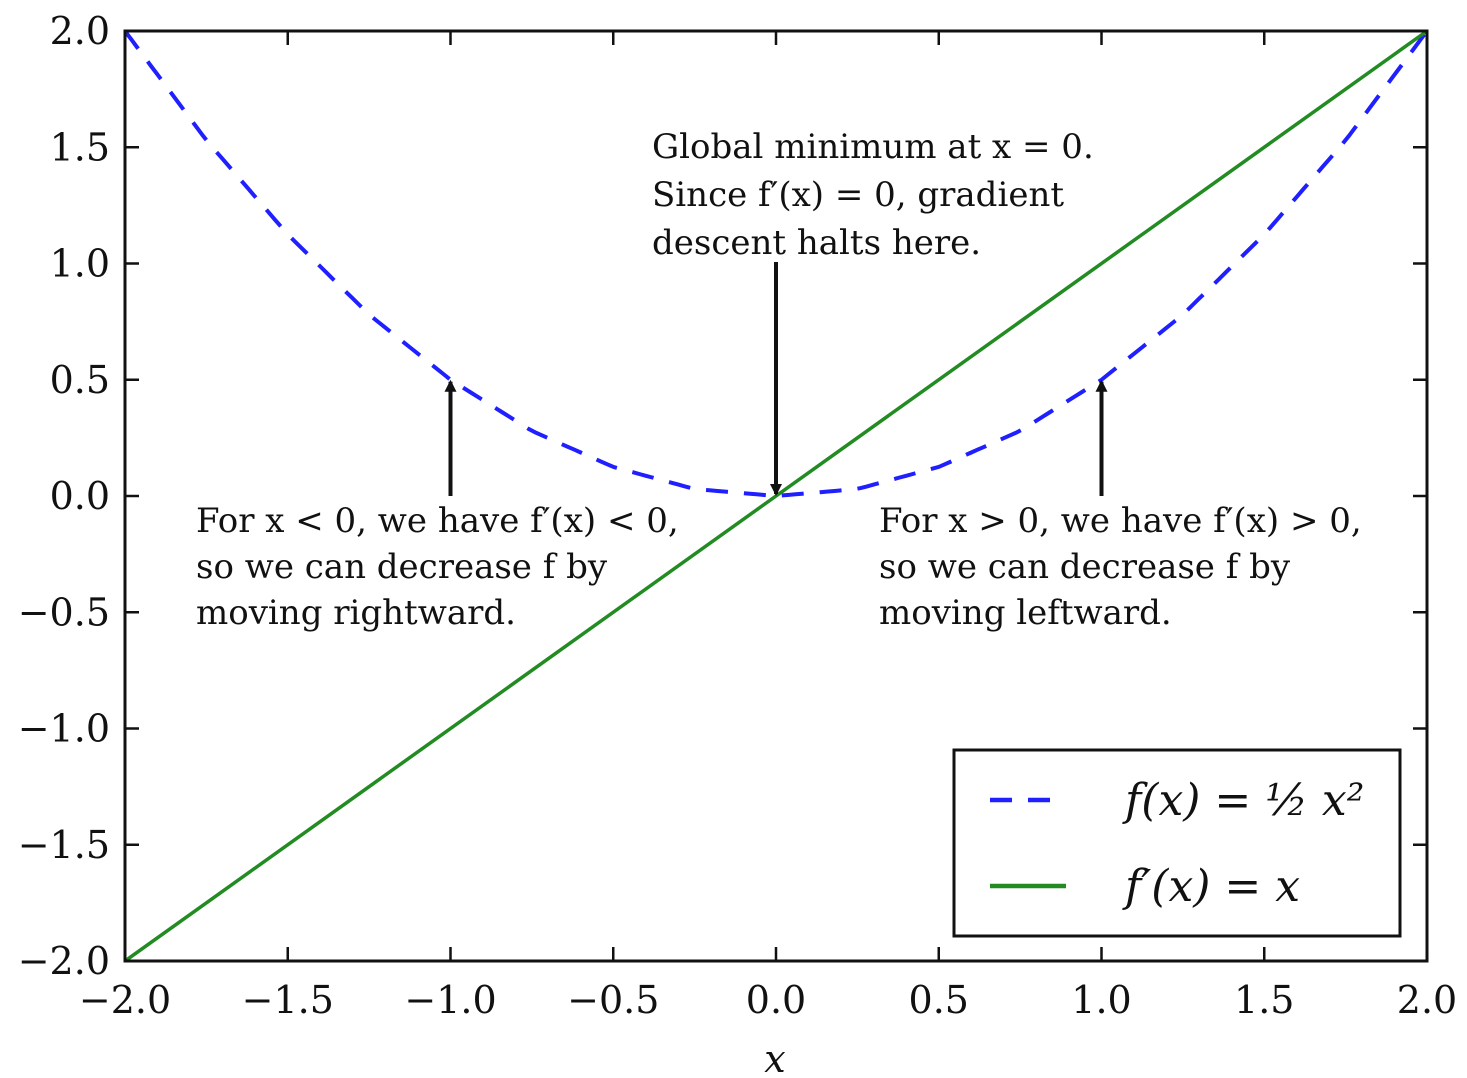 This screenshot has width=1467, height=1078. What do you see at coordinates (1085, 567) in the screenshot?
I see `annotation-positive-x-line-2: so we can decrease f by` at bounding box center [1085, 567].